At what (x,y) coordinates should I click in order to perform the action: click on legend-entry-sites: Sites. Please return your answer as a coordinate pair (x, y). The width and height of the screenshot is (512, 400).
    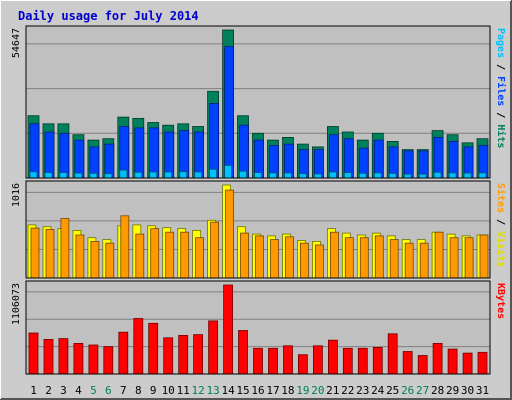
    Looking at the image, I should click on (501, 198).